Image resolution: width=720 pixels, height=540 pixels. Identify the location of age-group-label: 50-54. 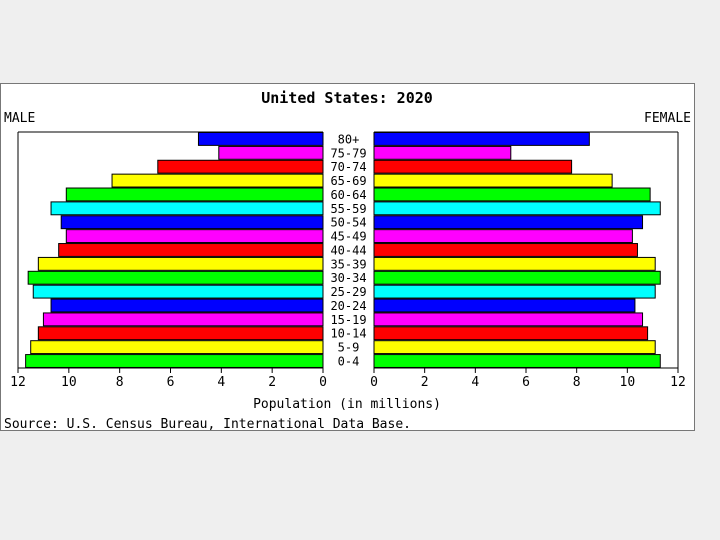
(348, 223).